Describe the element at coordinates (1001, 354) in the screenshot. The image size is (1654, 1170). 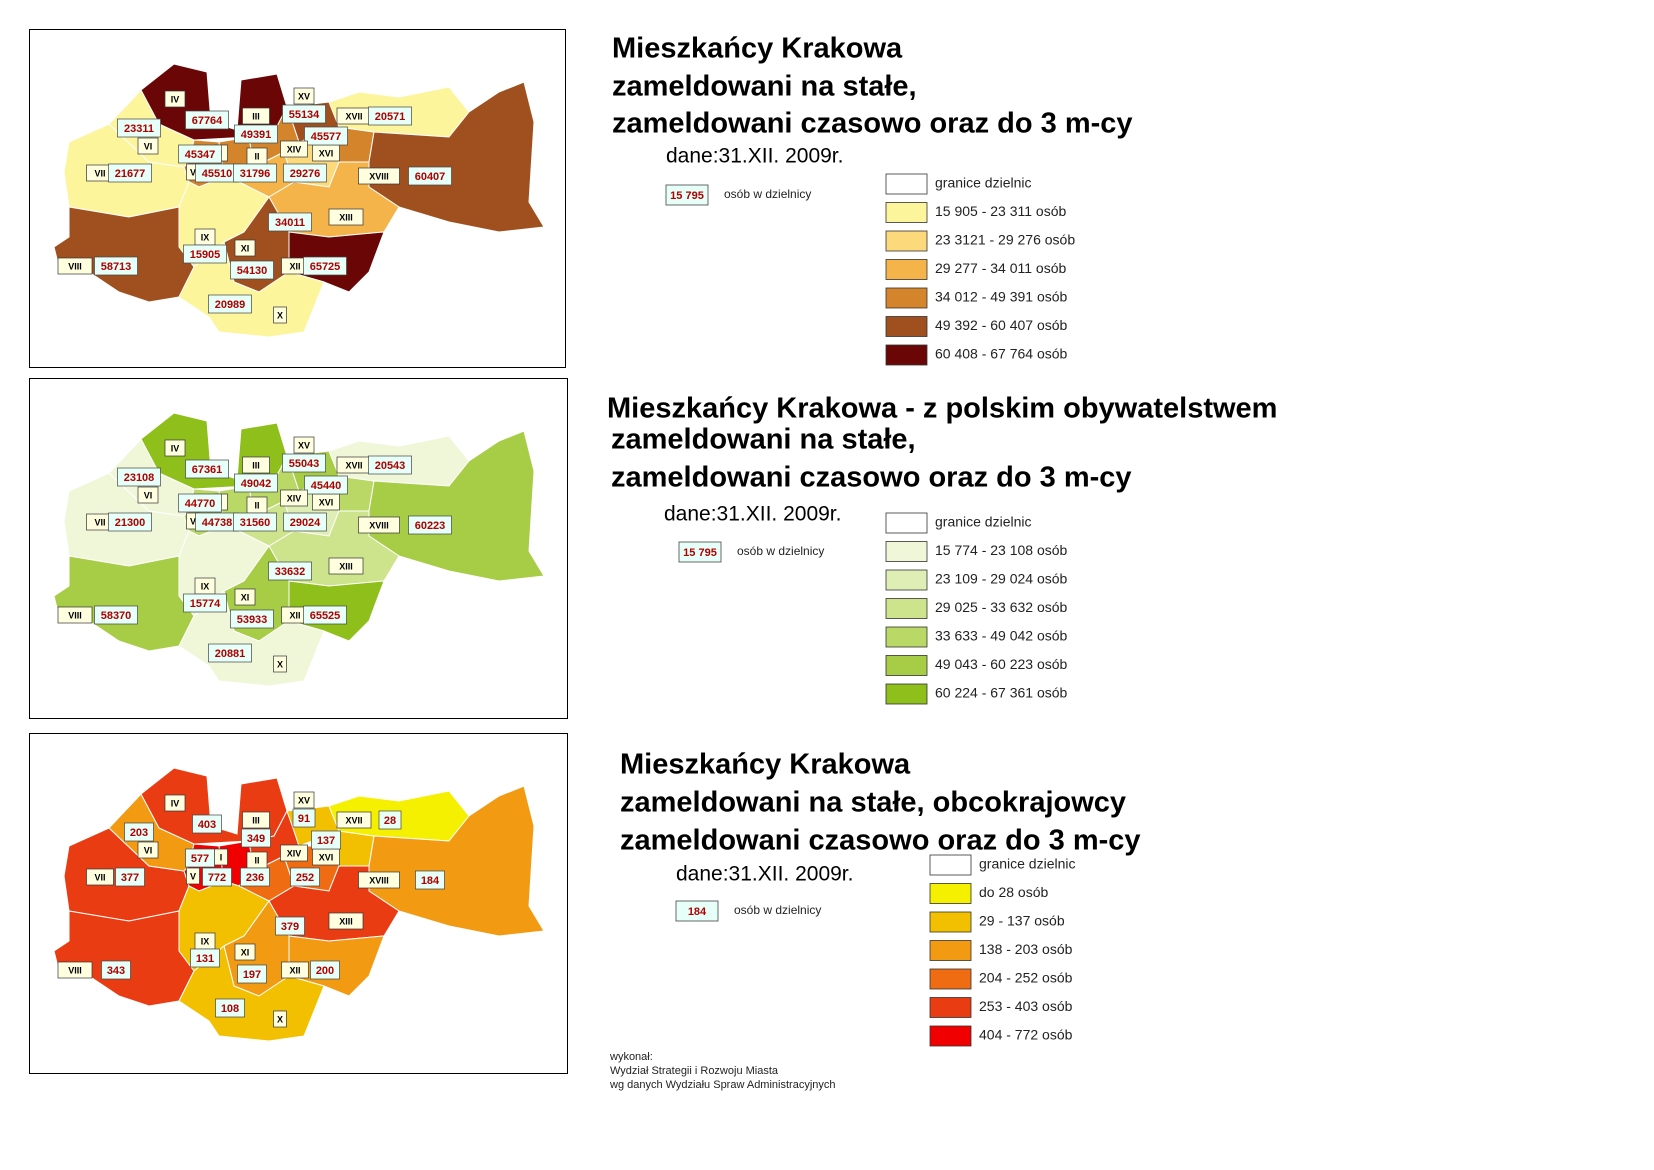
I see `legend-label: 60 408 - 67 764 osób` at that location.